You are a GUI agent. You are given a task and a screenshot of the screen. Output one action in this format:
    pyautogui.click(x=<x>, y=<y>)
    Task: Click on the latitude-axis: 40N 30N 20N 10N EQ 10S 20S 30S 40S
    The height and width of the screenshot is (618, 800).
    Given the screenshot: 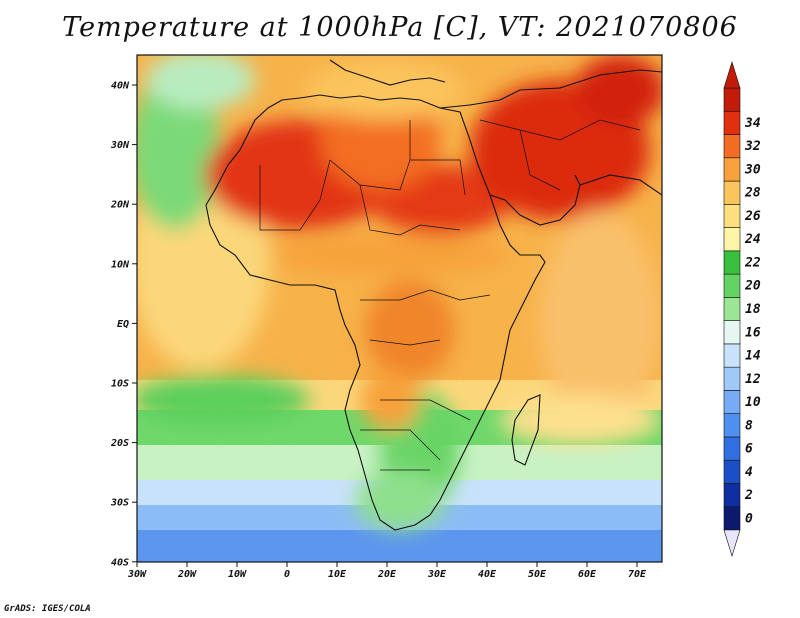 What is the action you would take?
    pyautogui.click(x=123, y=324)
    